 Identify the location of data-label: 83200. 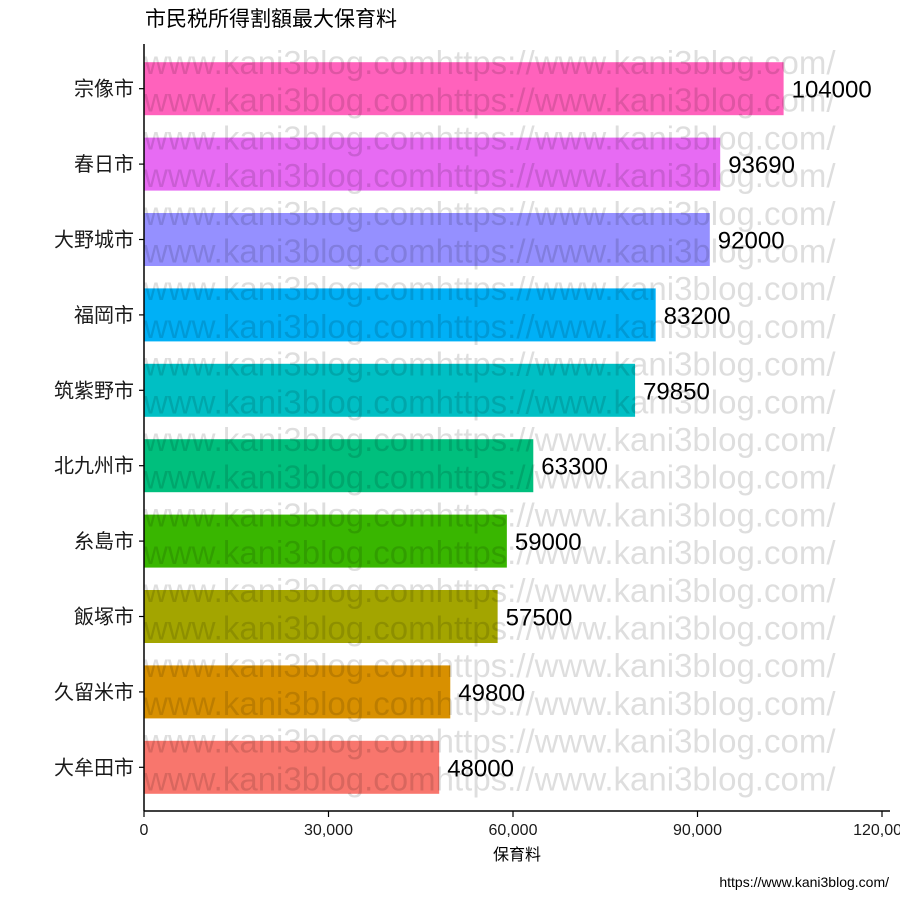
(697, 316).